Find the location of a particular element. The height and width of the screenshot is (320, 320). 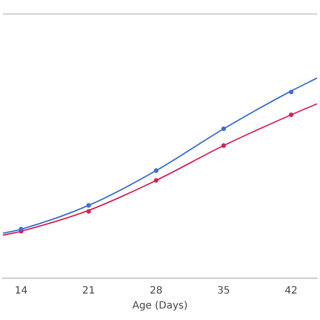

x-tick-label: 28 is located at coordinates (156, 291).